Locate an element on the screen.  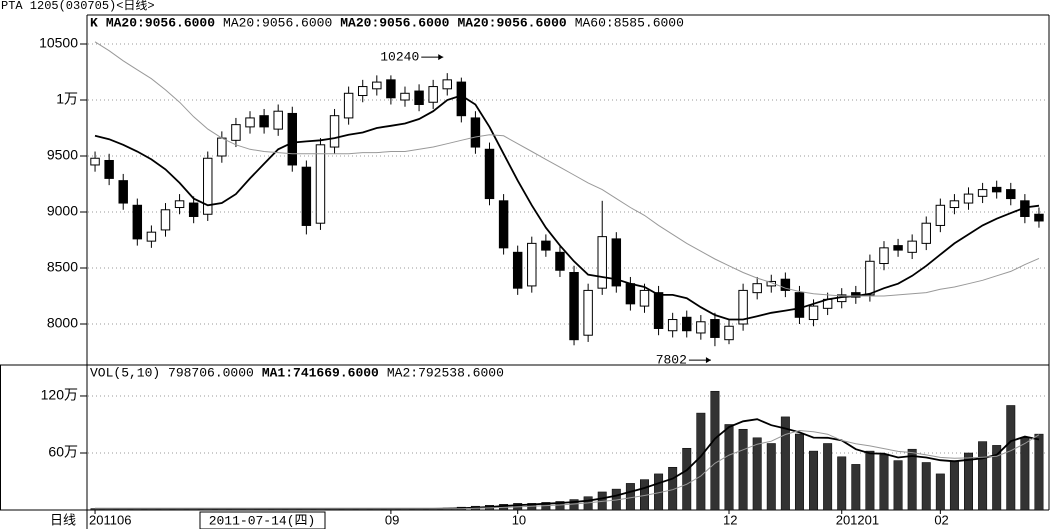
annotation: 7802 is located at coordinates (671, 360).